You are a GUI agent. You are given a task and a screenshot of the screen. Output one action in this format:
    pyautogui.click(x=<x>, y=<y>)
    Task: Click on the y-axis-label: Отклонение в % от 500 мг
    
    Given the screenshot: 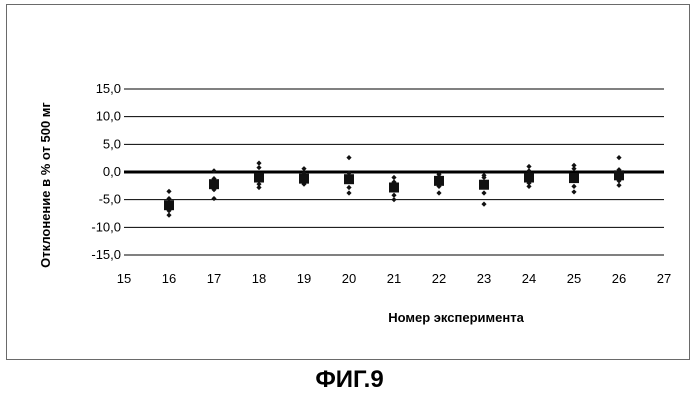 What is the action you would take?
    pyautogui.click(x=45, y=185)
    